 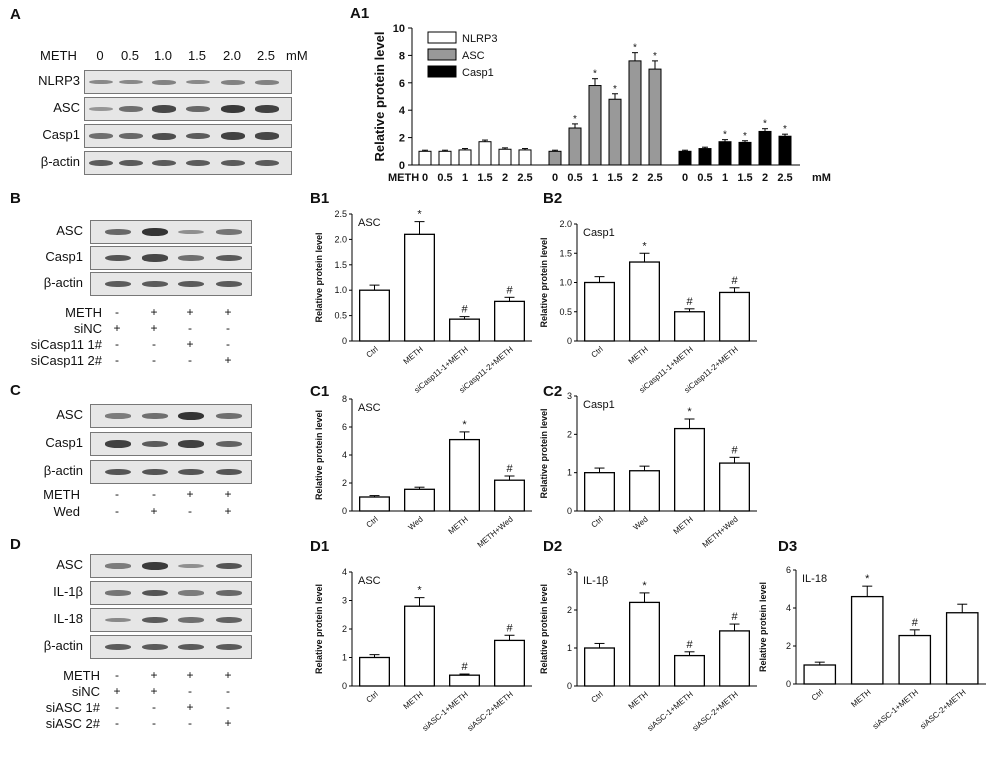 I want to click on dose-label: 0, so click(x=100, y=55).